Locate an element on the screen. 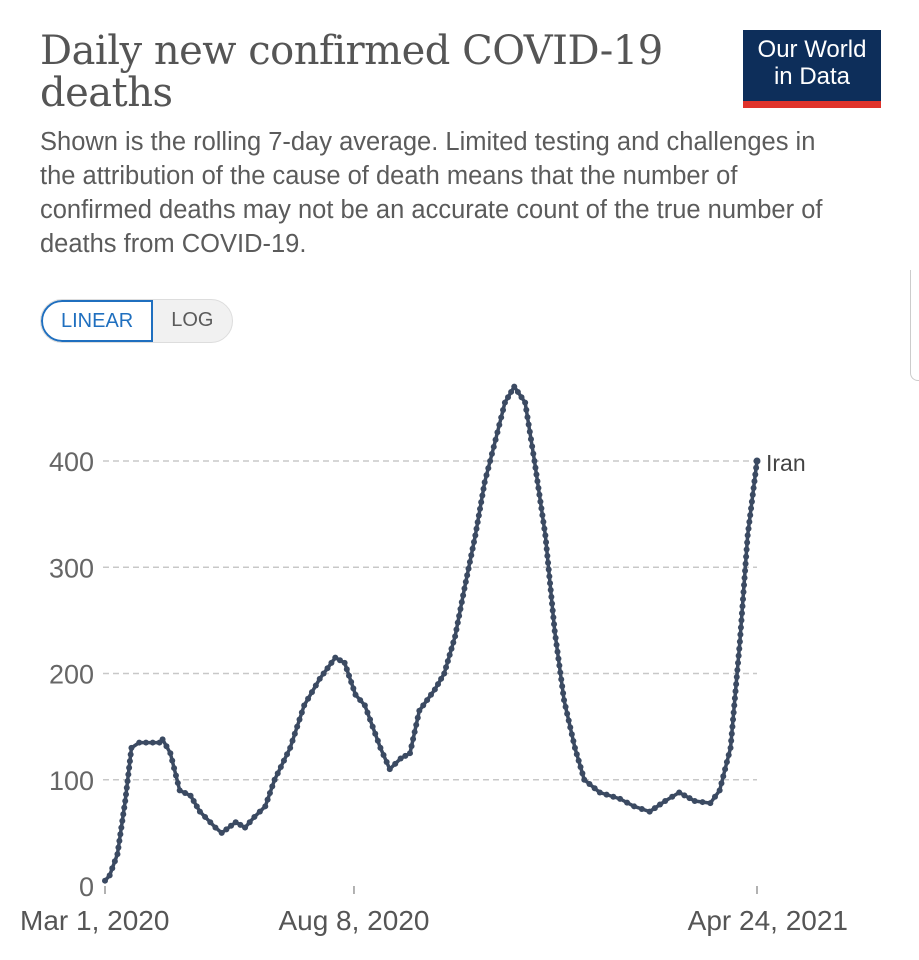 This screenshot has height=960, width=919. logo-accent-bar is located at coordinates (812, 104).